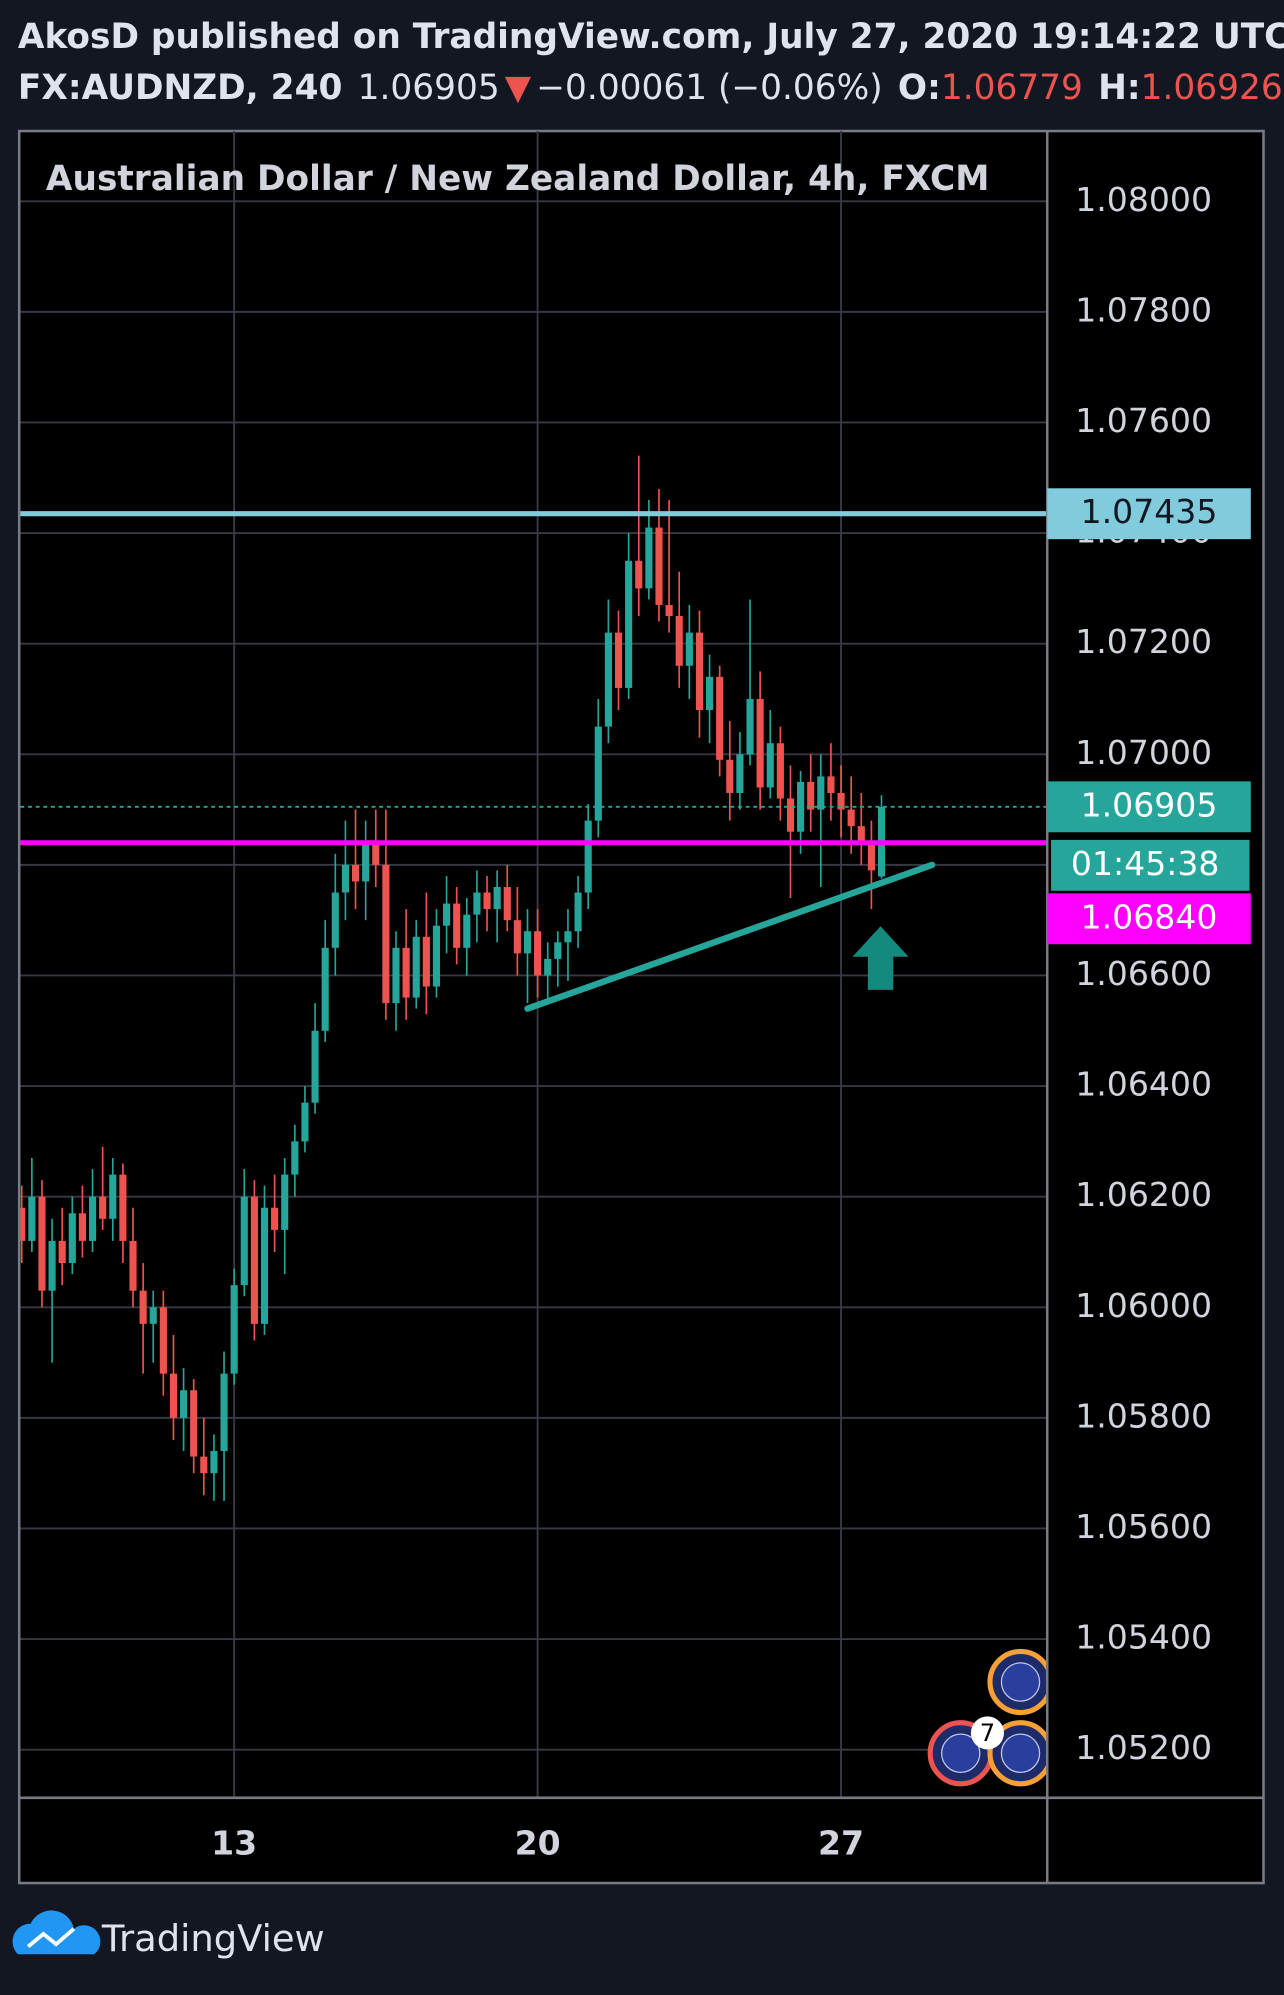 The image size is (1284, 1995). What do you see at coordinates (1143, 973) in the screenshot?
I see `y-tick-label: 1.06600` at bounding box center [1143, 973].